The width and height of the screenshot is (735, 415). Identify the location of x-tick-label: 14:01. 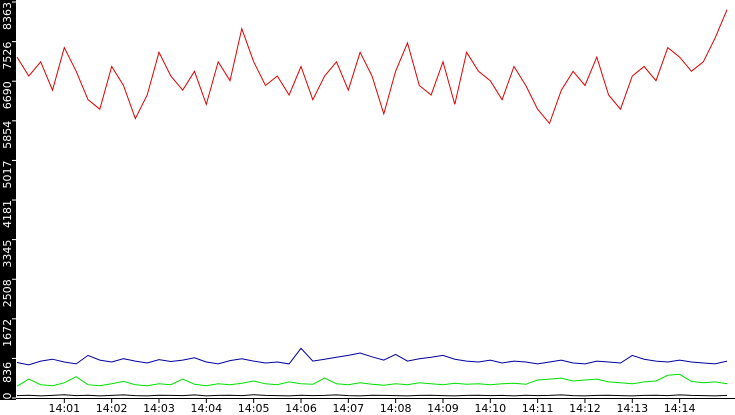
(64, 408).